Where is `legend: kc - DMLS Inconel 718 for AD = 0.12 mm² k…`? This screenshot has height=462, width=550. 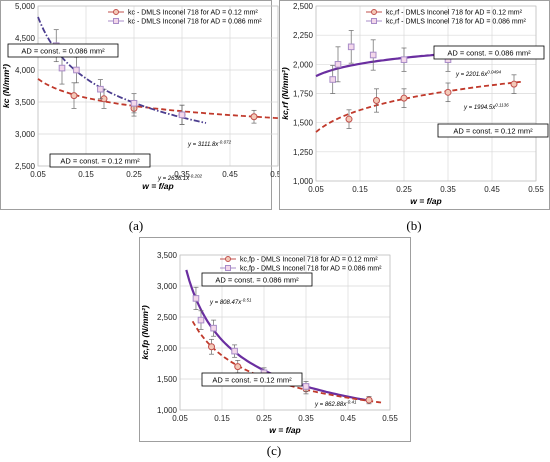
legend: kc - DMLS Inconel 718 for AD = 0.12 mm² k… is located at coordinates (185, 17).